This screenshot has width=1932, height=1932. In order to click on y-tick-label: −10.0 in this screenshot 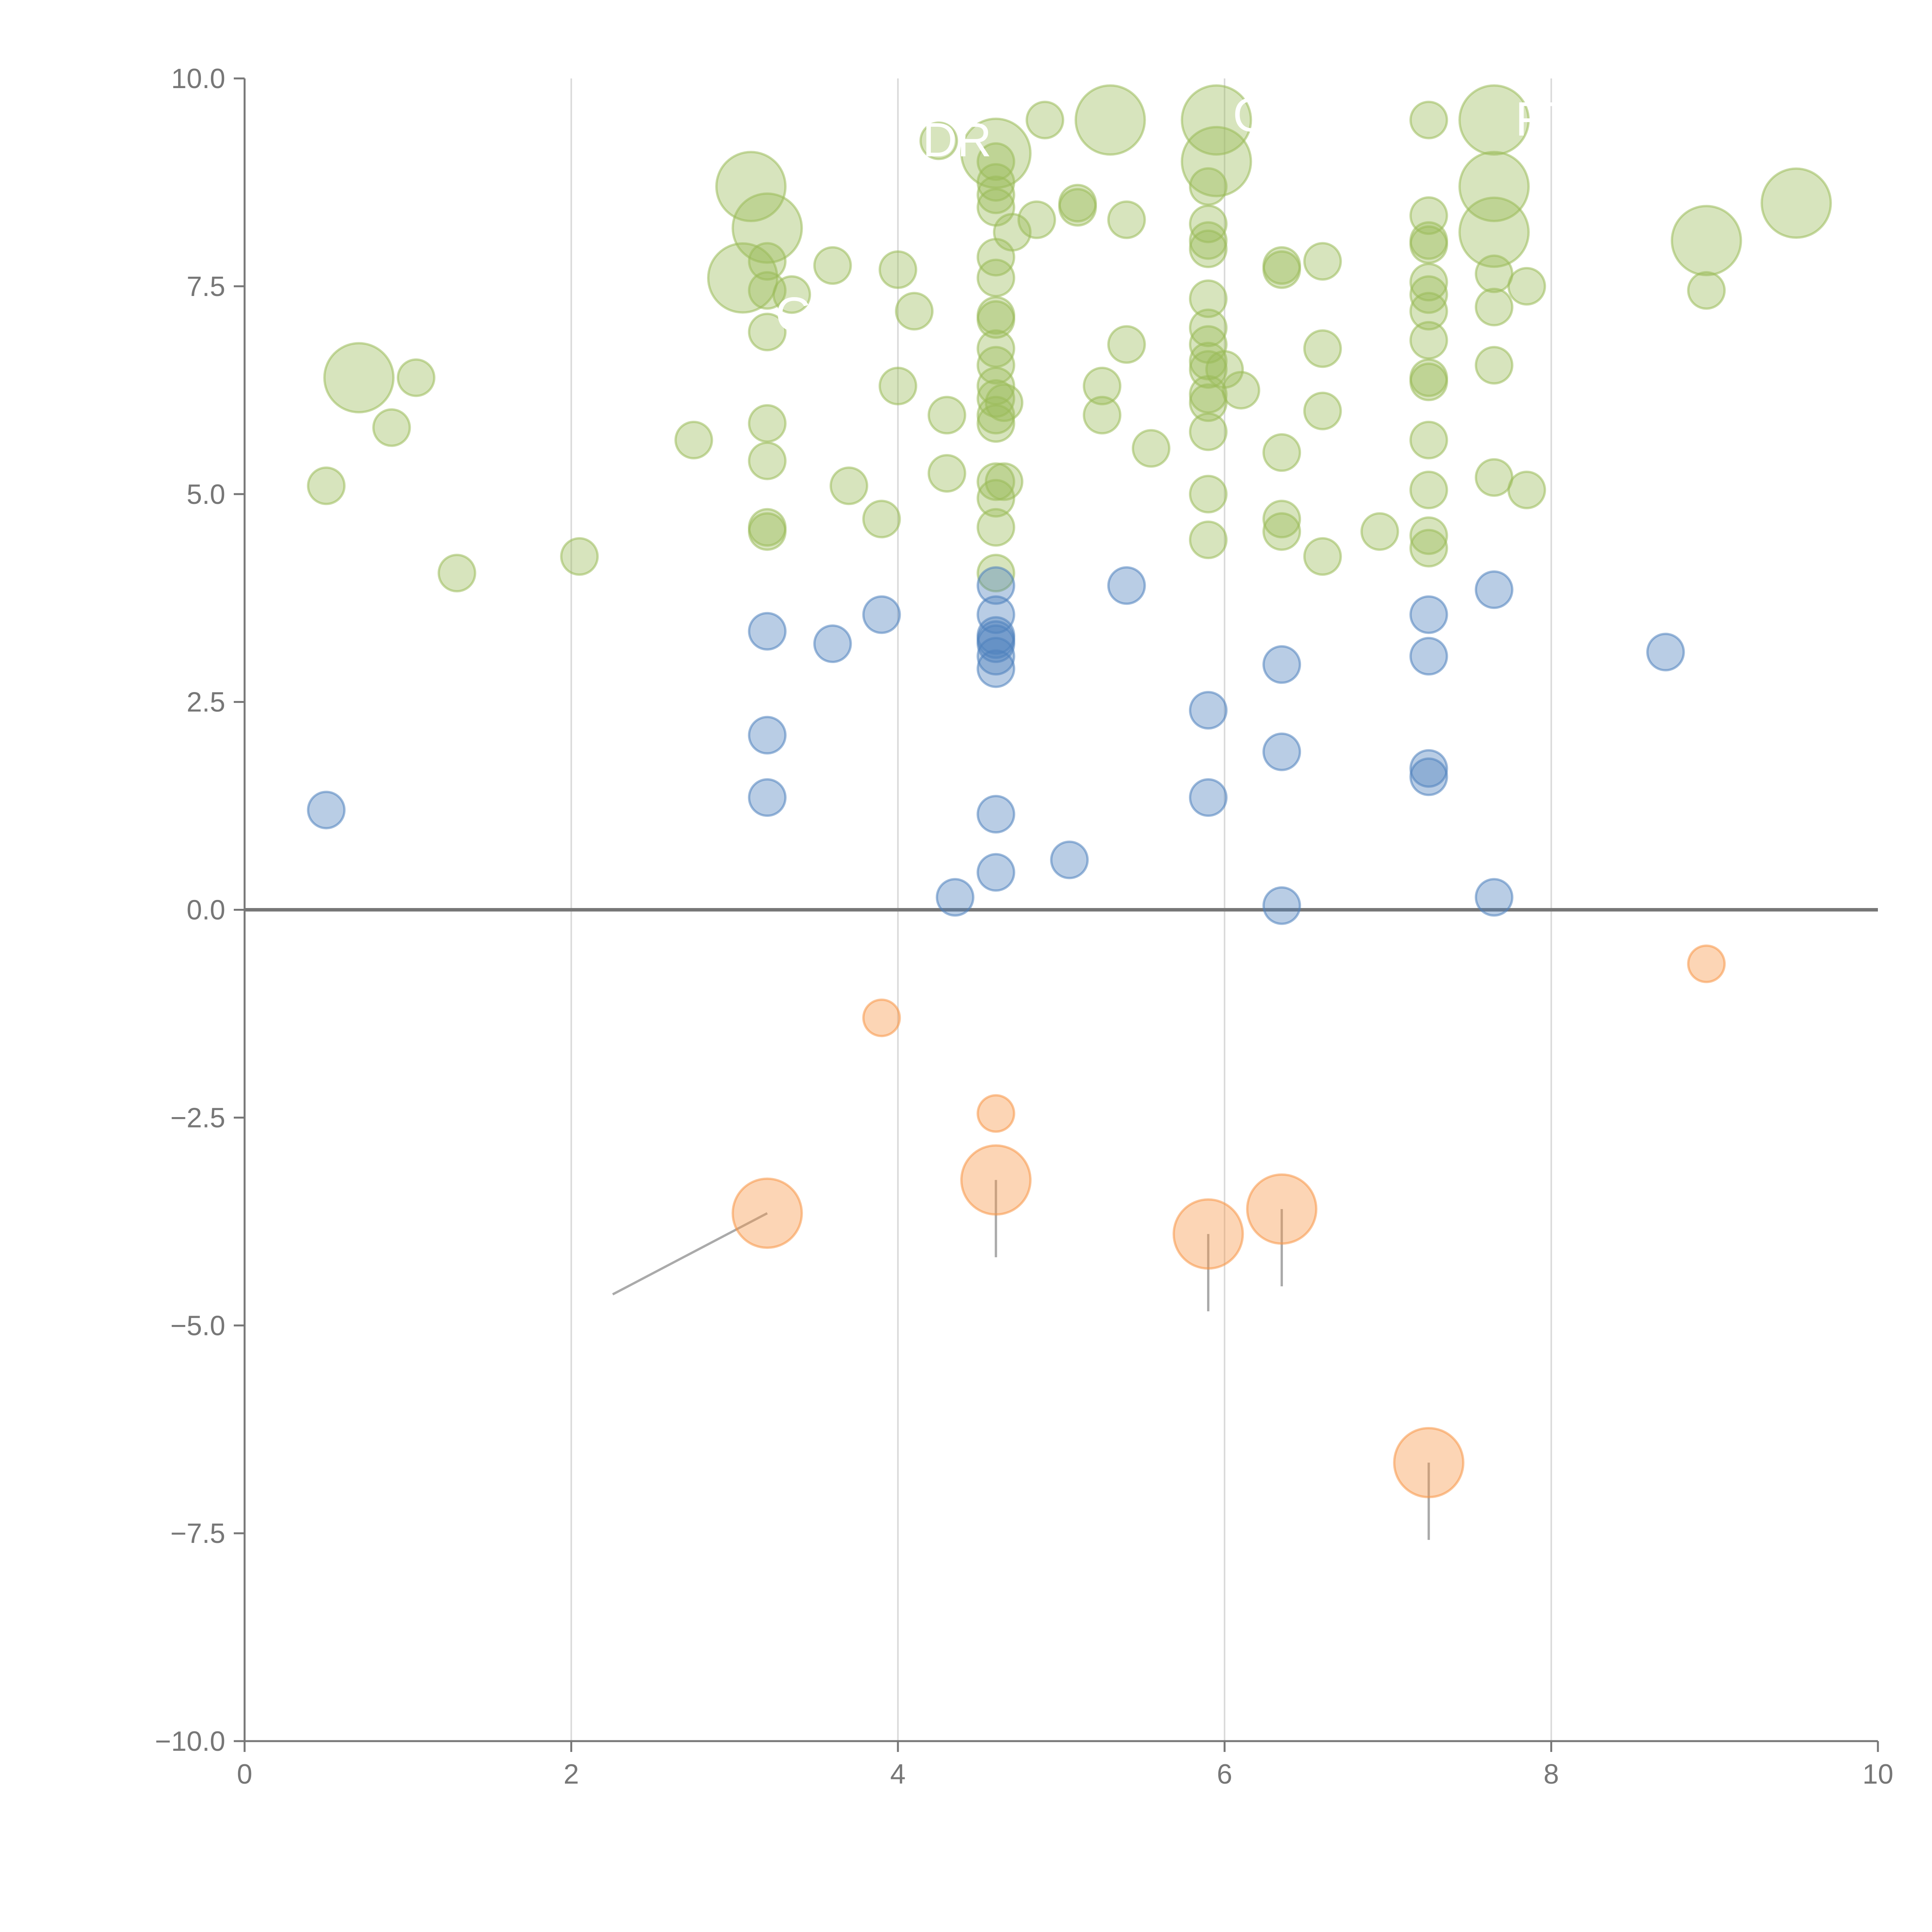, I will do `click(190, 1742)`.